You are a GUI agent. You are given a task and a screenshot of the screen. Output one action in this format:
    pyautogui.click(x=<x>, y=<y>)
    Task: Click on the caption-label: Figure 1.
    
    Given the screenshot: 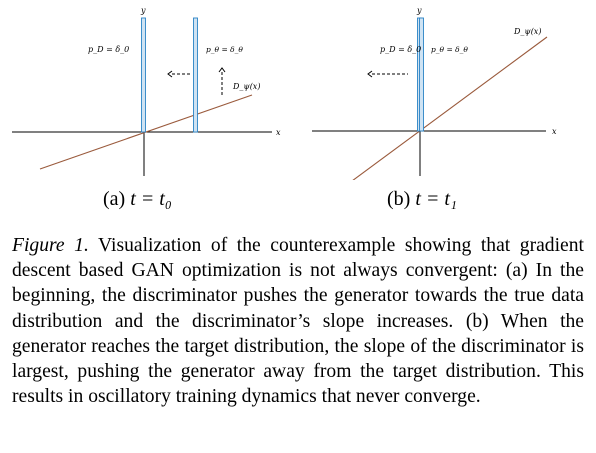 What is the action you would take?
    pyautogui.click(x=50, y=245)
    